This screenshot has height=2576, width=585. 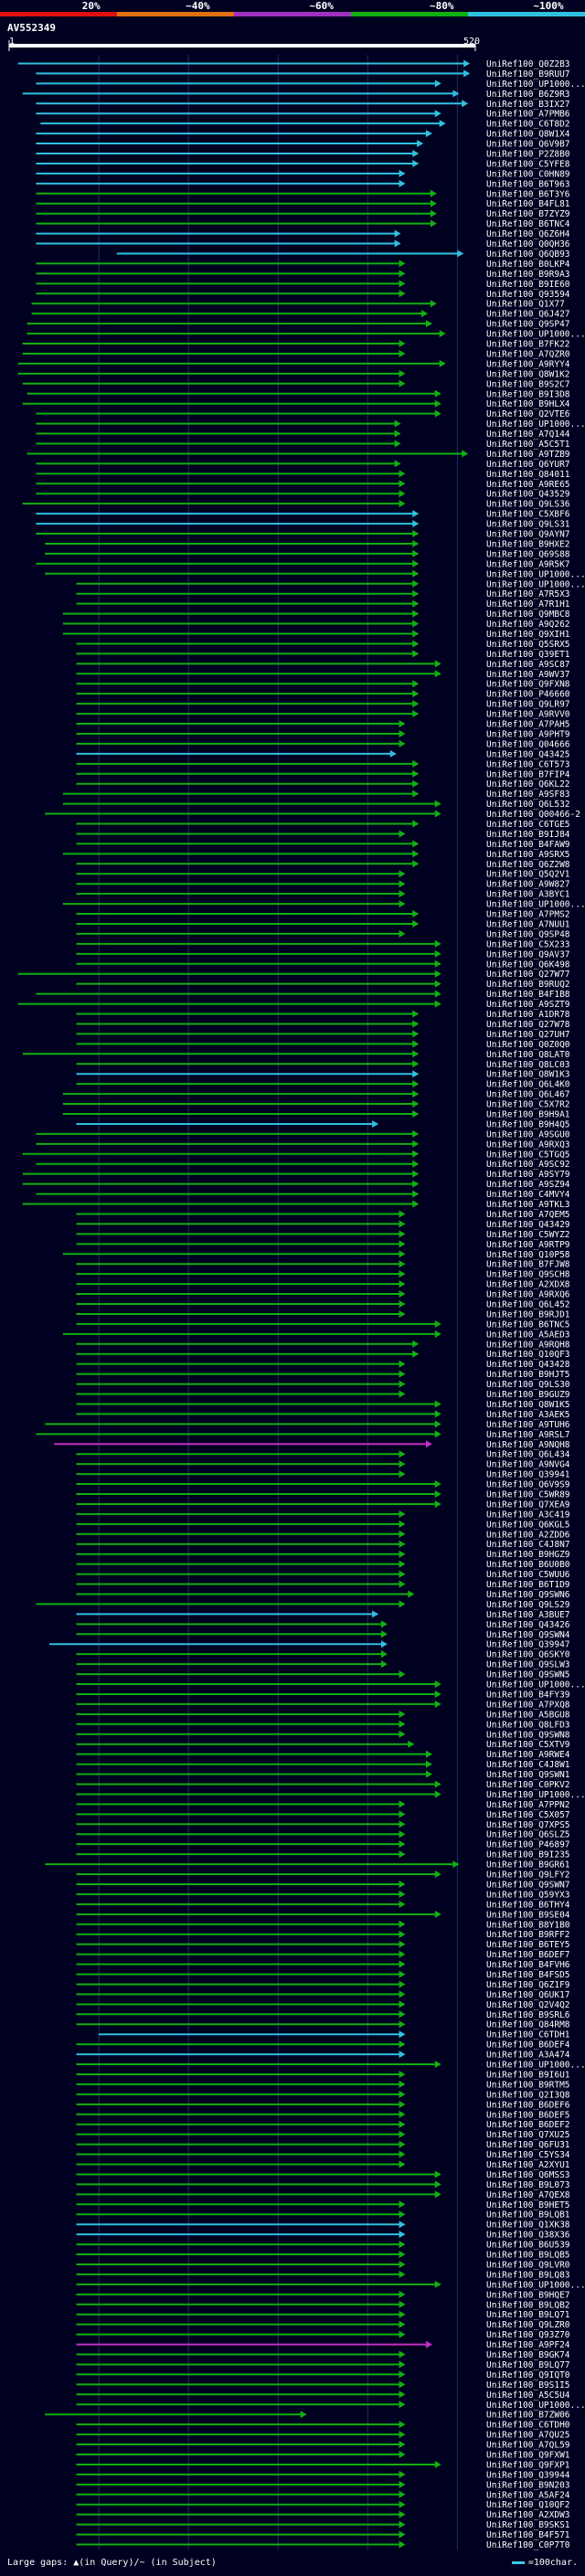 I want to click on hit-row: UniRef100_Q9SWN5, so click(x=323, y=1675).